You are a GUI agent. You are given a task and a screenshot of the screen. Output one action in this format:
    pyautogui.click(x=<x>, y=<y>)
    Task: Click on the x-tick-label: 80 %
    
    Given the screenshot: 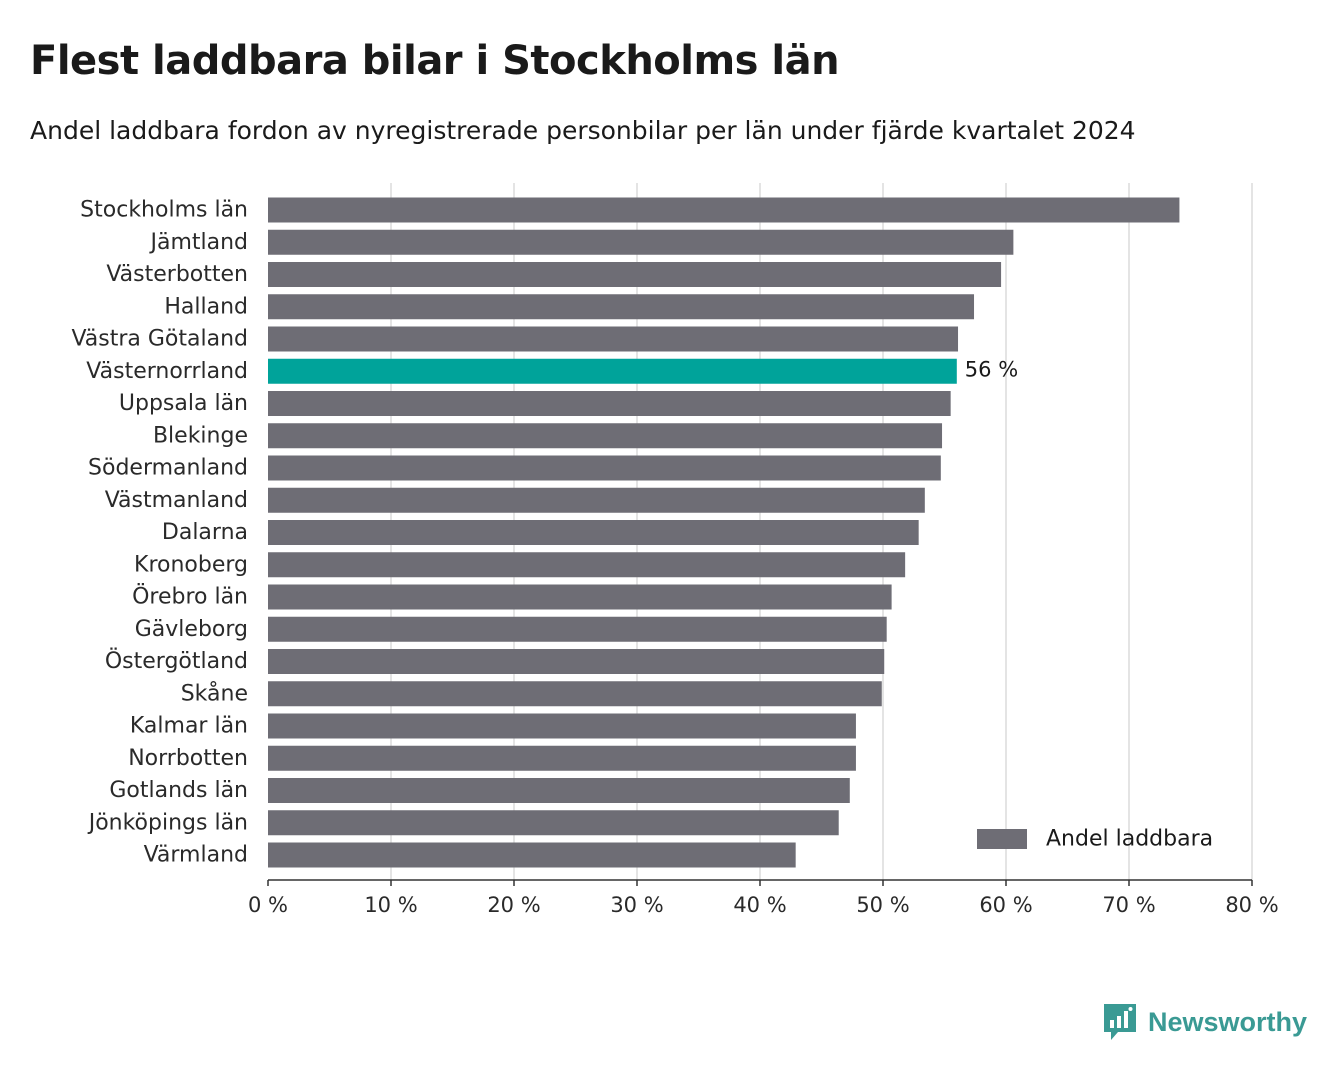 What is the action you would take?
    pyautogui.click(x=1251, y=905)
    